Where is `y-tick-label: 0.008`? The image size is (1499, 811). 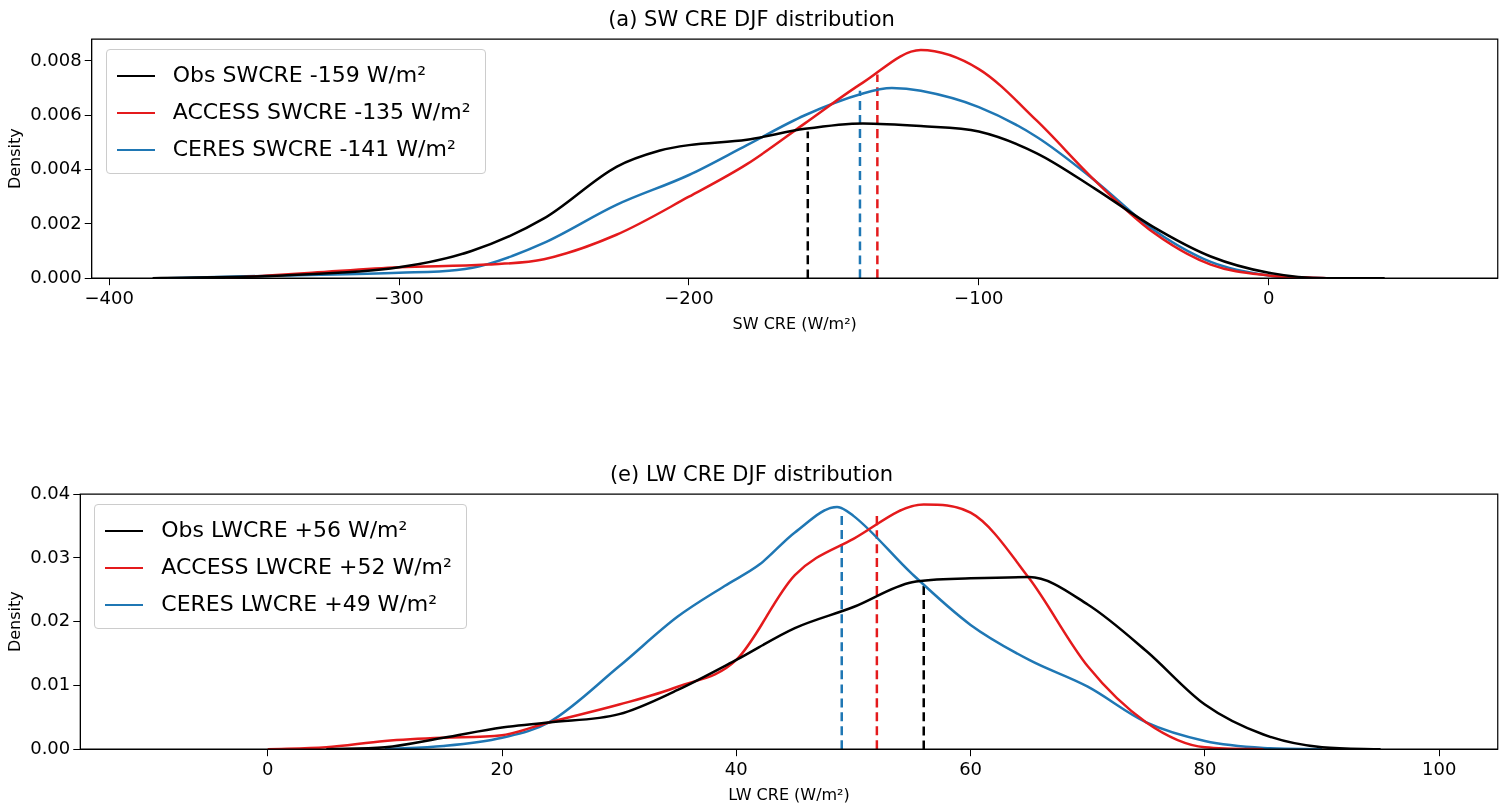 y-tick-label: 0.008 is located at coordinates (56, 59).